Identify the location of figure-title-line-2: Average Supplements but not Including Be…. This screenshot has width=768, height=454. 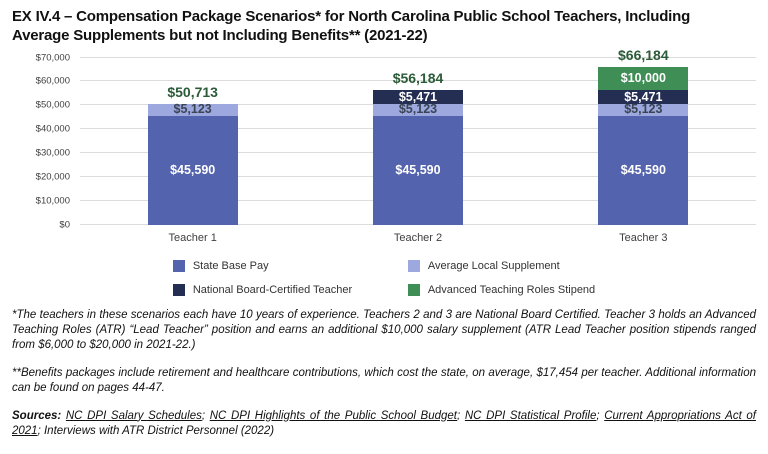
(220, 35).